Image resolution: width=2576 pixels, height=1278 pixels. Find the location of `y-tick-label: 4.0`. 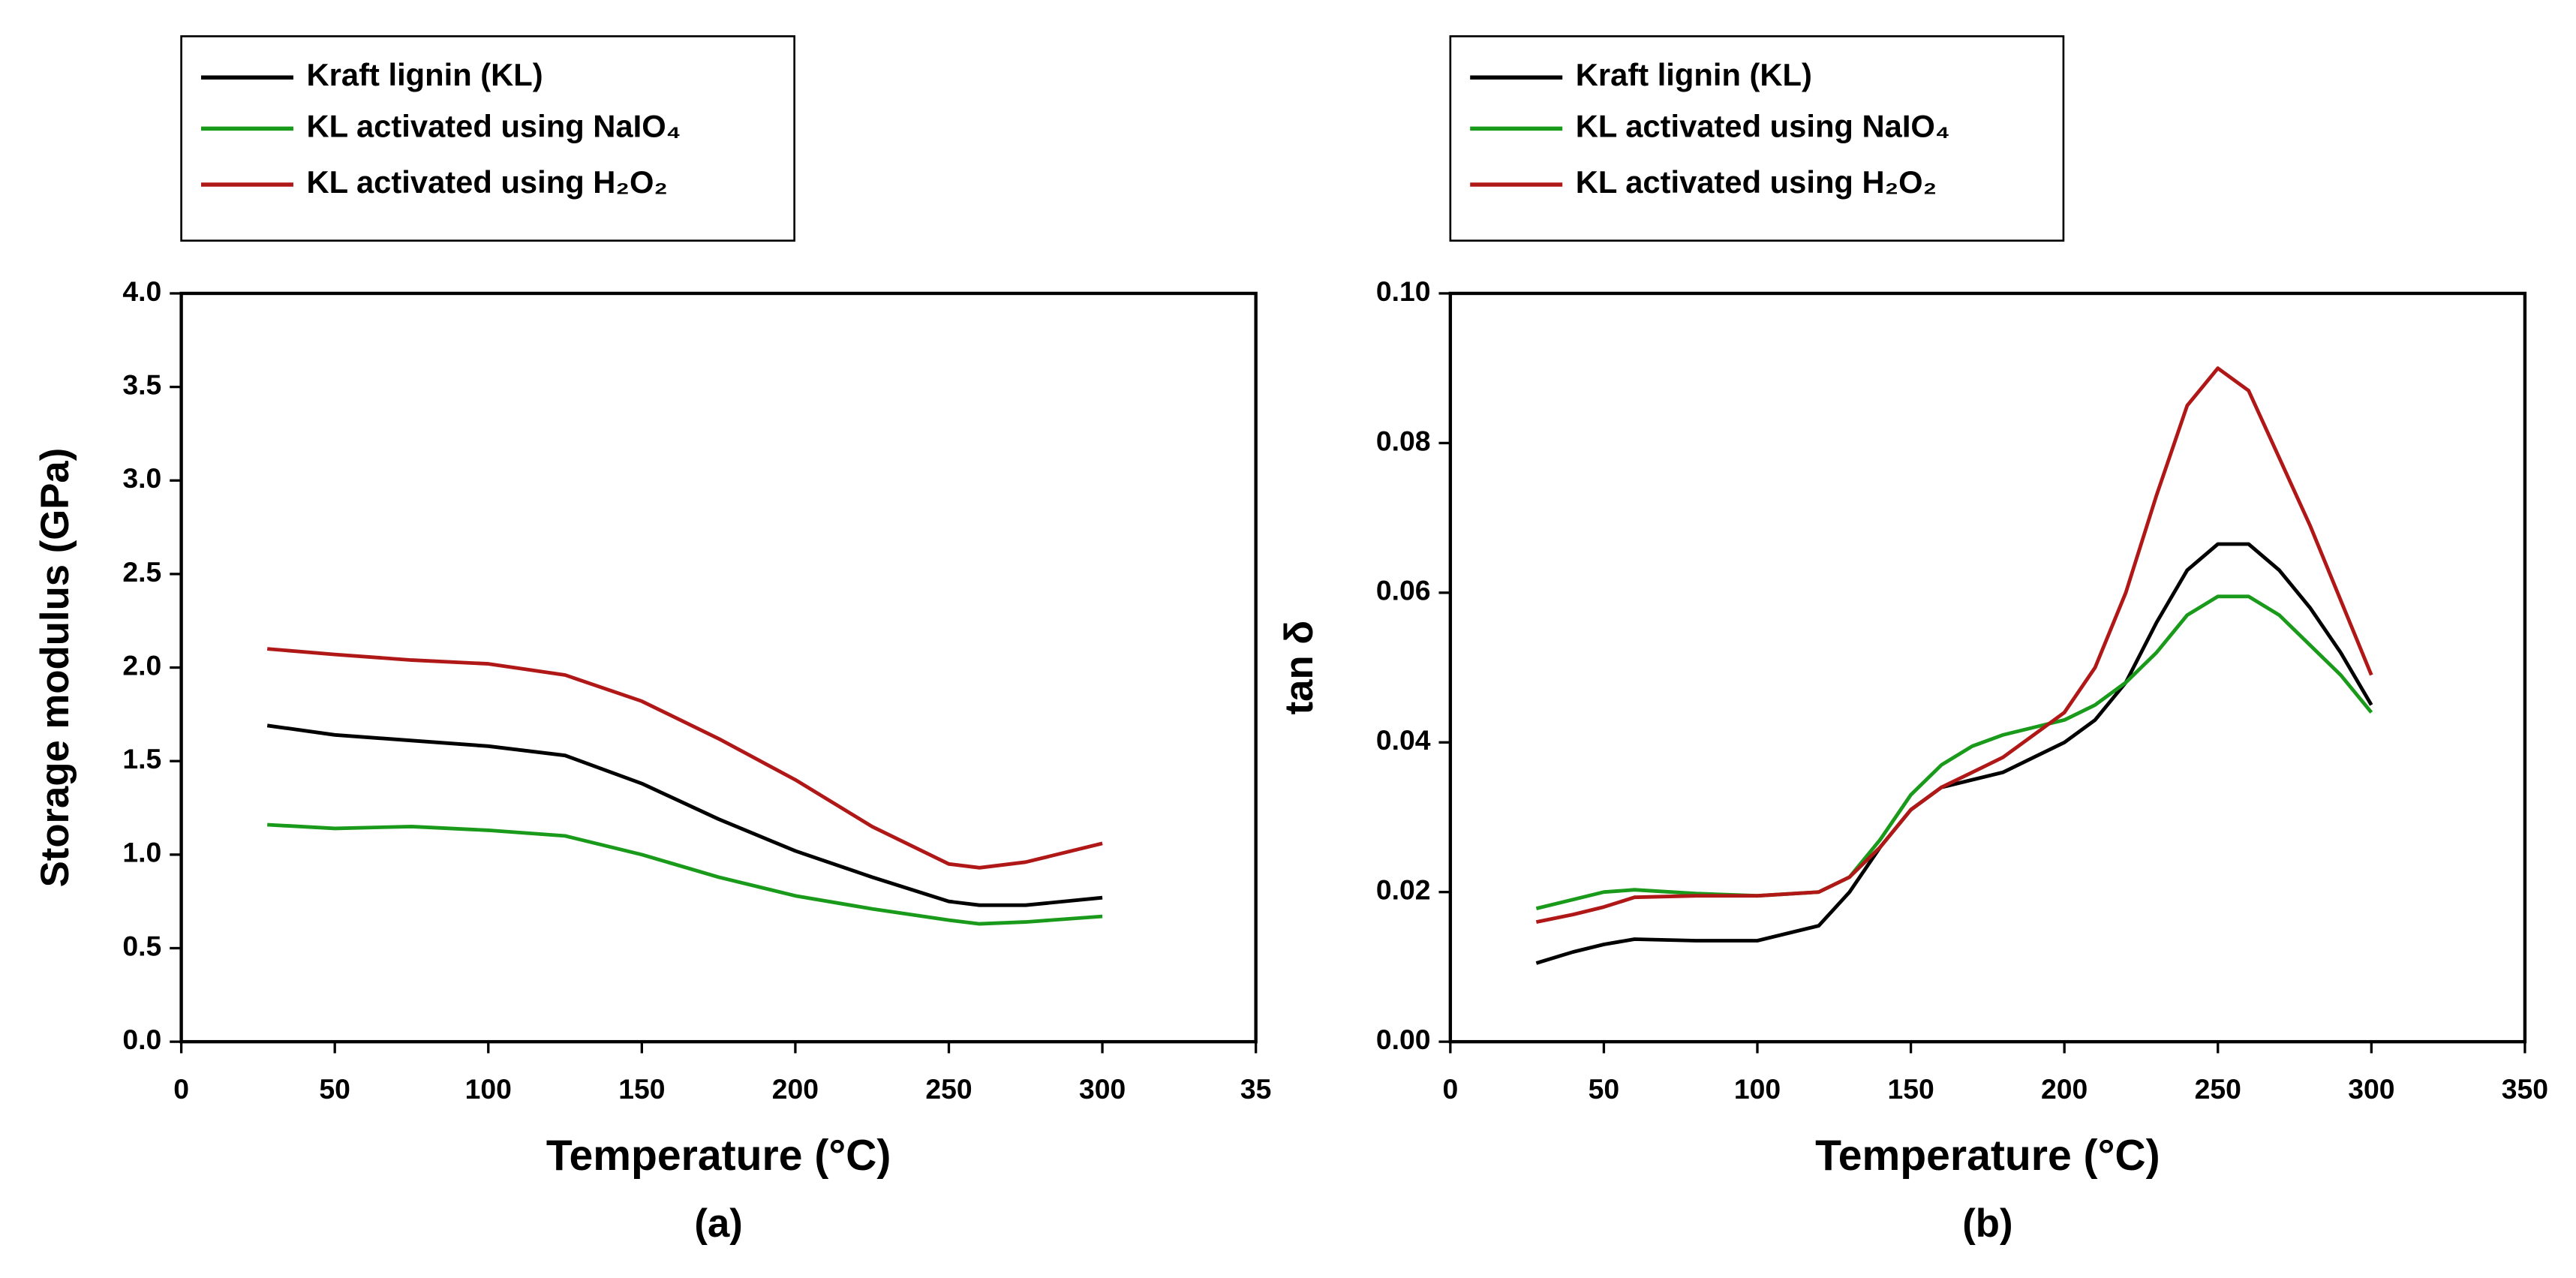

y-tick-label: 4.0 is located at coordinates (141, 291).